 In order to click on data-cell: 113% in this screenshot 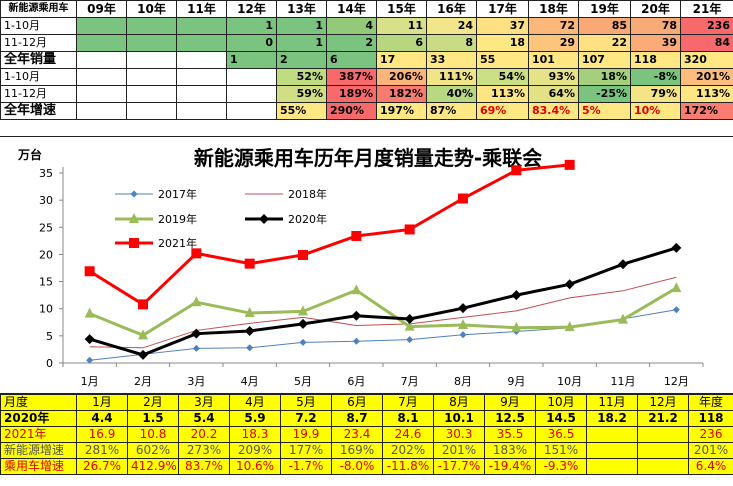, I will do `click(706, 94)`.